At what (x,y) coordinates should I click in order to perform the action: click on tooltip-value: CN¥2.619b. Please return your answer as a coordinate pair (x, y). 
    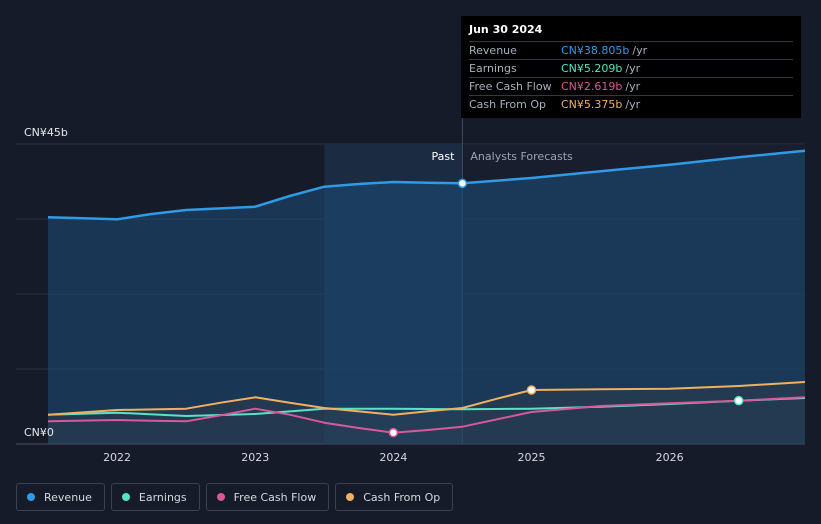
    Looking at the image, I should click on (592, 86).